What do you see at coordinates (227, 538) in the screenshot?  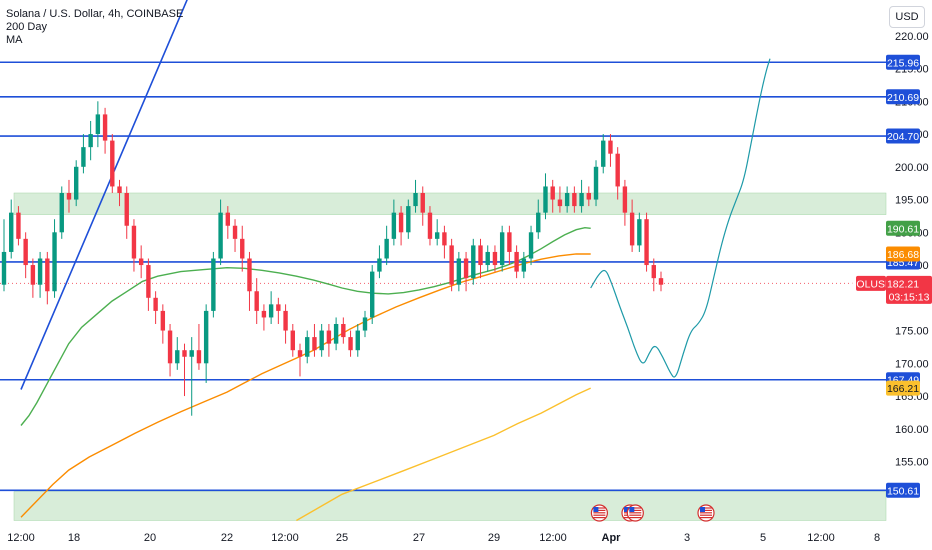 I see `x-tick-label: 22` at bounding box center [227, 538].